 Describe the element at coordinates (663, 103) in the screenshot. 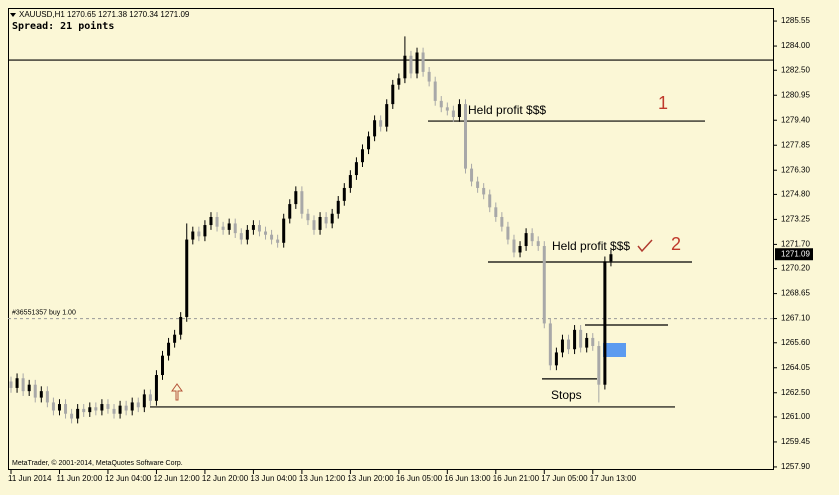

I see `annotation: 1` at that location.